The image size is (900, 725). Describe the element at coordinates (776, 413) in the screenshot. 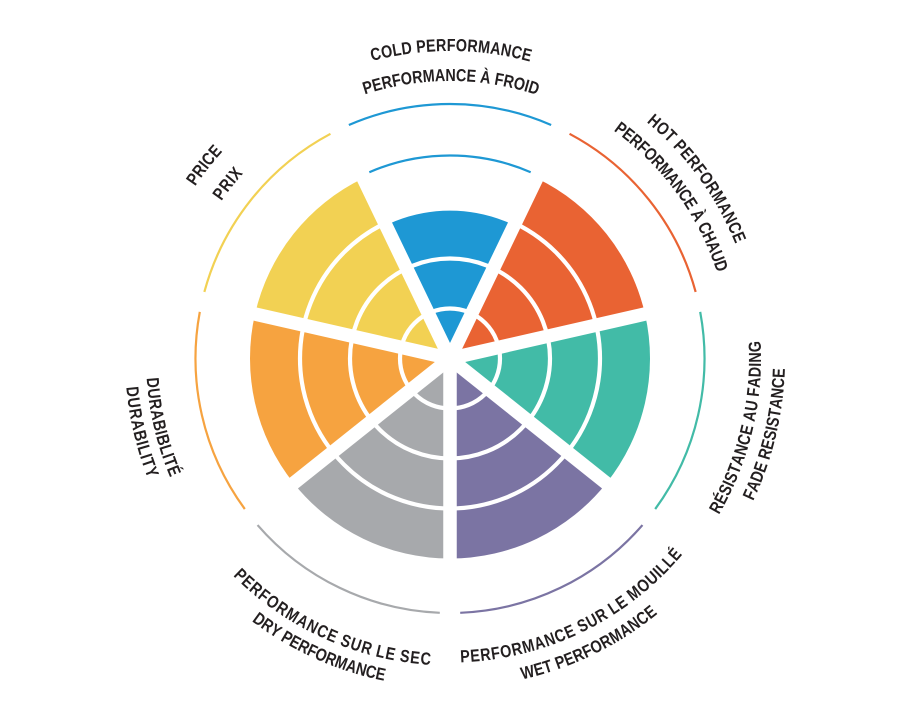

I see `svg-text: T` at that location.